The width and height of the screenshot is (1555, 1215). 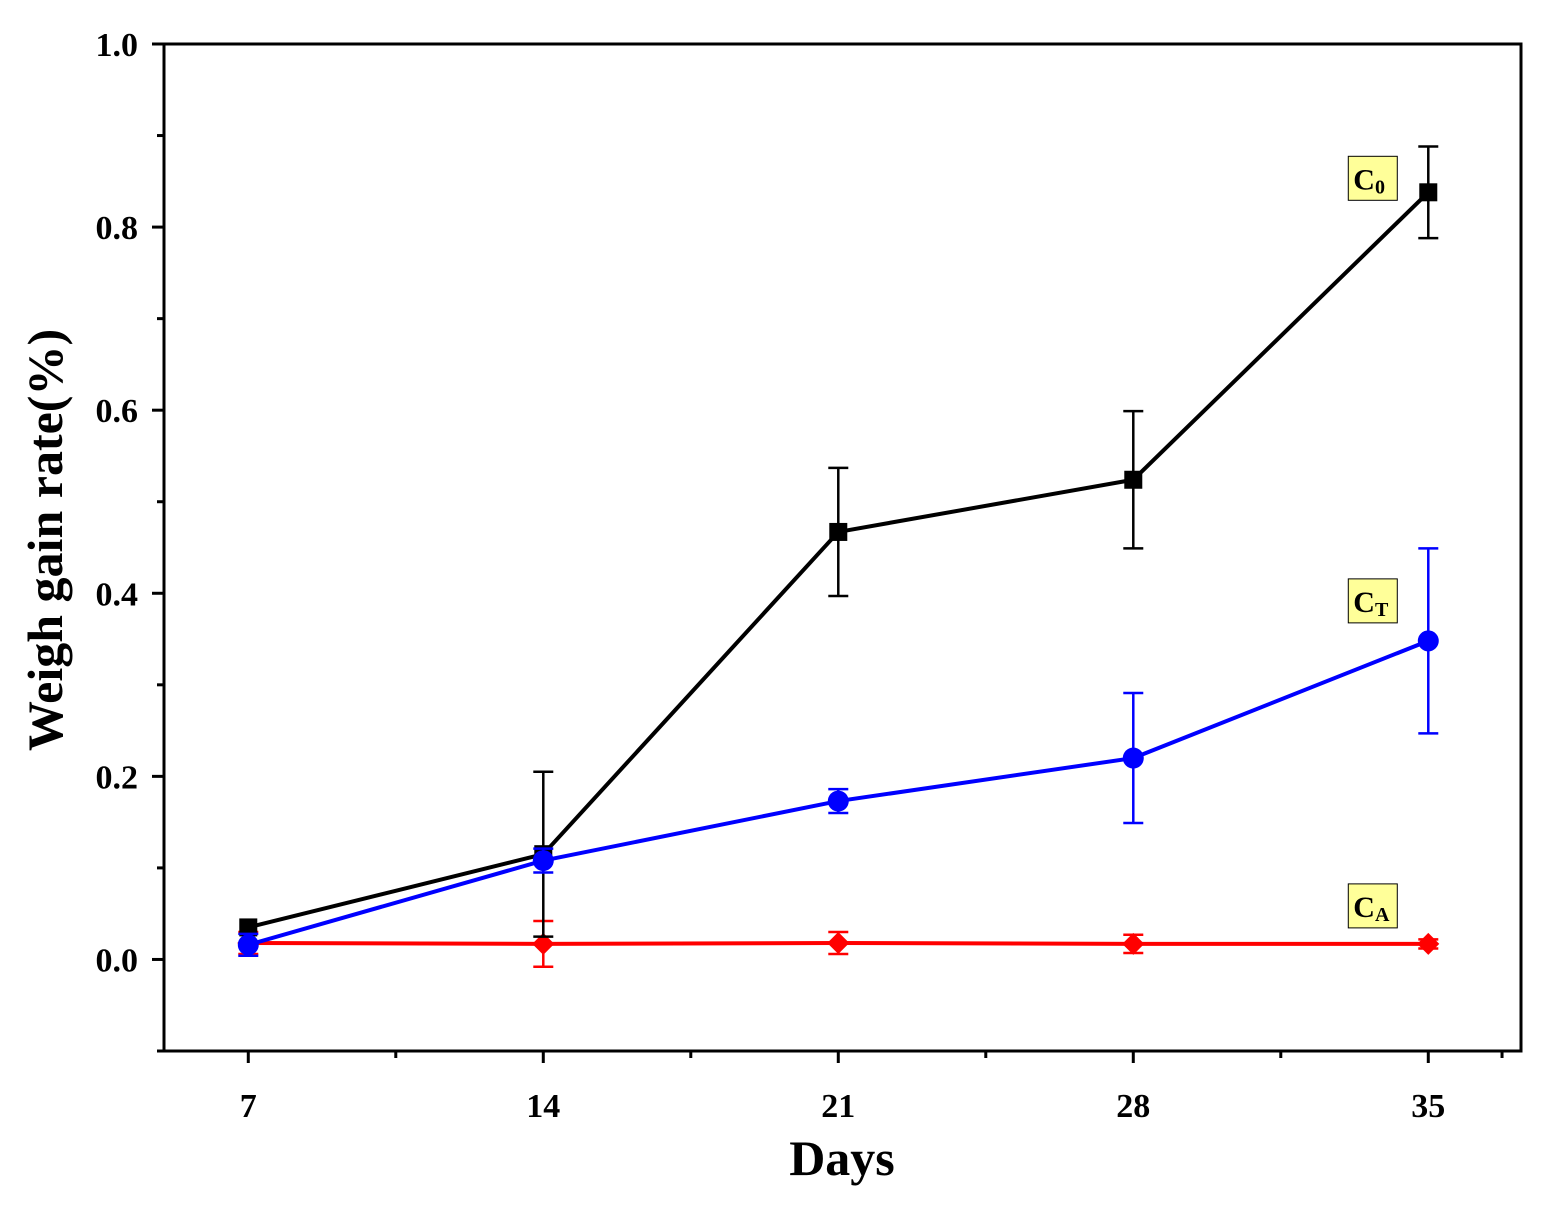 What do you see at coordinates (248, 1106) in the screenshot?
I see `x-tick-label: 7` at bounding box center [248, 1106].